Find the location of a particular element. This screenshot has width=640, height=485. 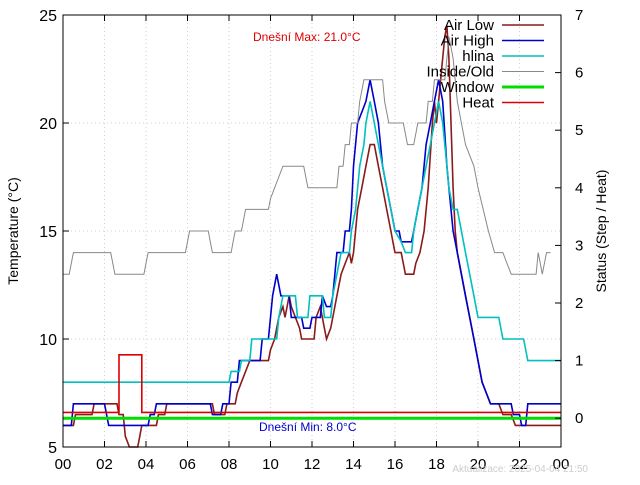

x-tick-label: 10 is located at coordinates (270, 464).